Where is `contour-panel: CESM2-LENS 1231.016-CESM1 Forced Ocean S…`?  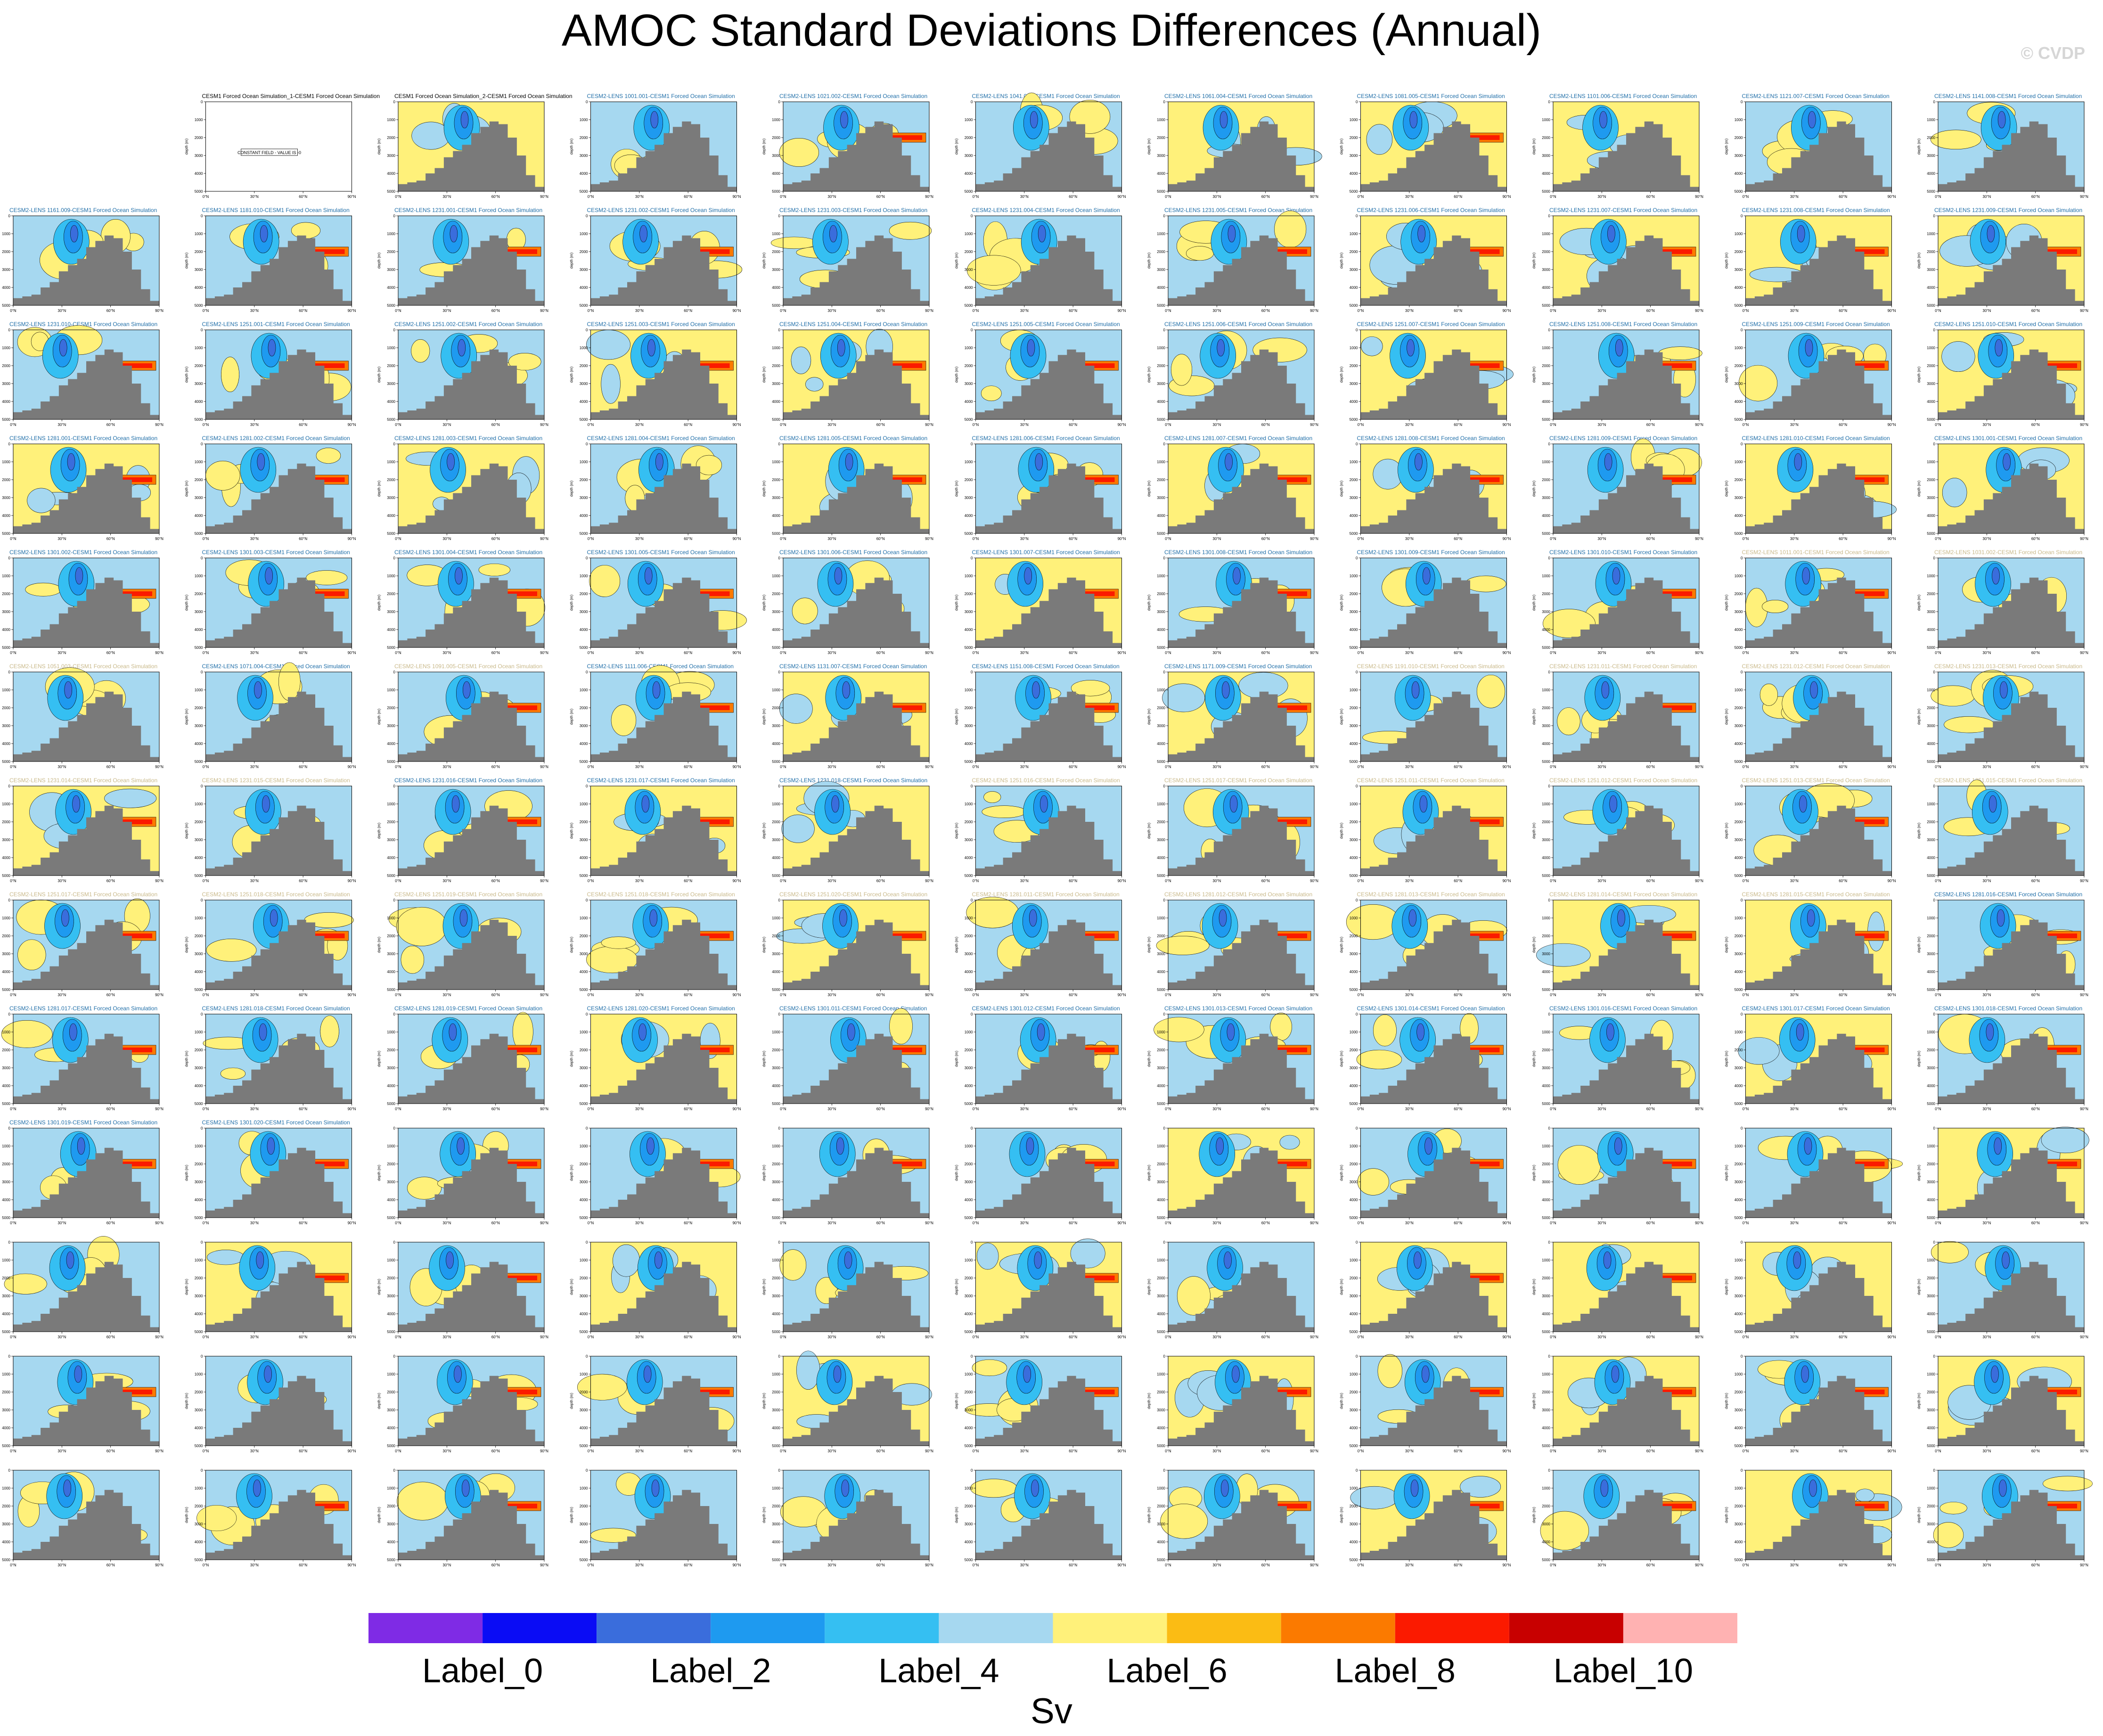 contour-panel: CESM2-LENS 1231.016-CESM1 Forced Ocean S… is located at coordinates (462, 830).